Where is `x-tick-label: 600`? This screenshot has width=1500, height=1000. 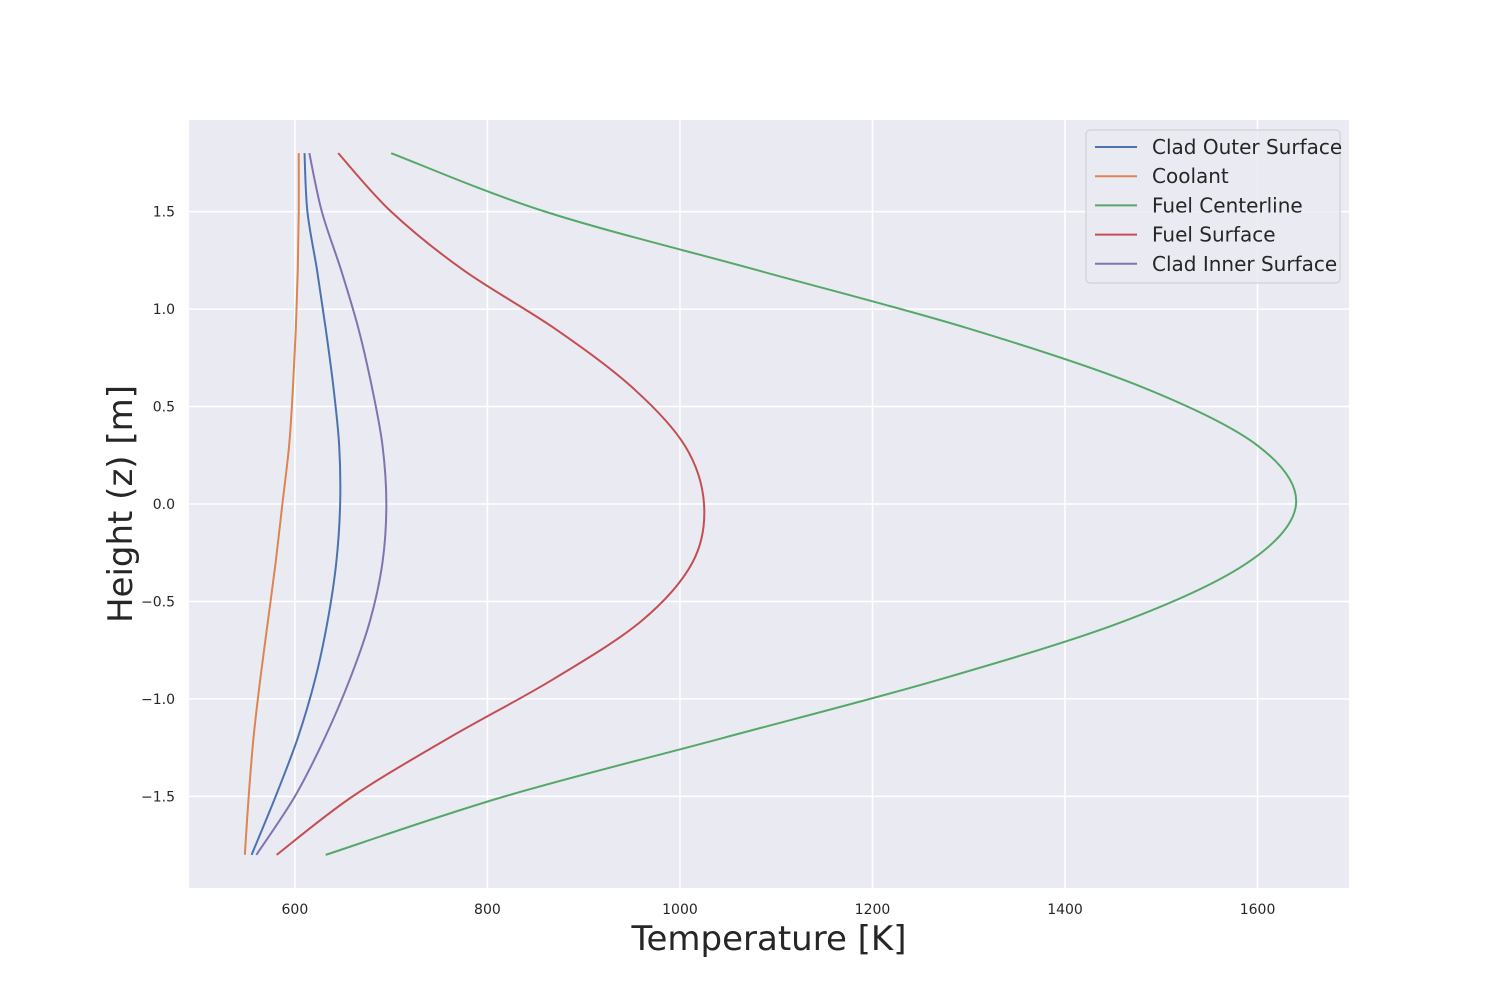
x-tick-label: 600 is located at coordinates (295, 910).